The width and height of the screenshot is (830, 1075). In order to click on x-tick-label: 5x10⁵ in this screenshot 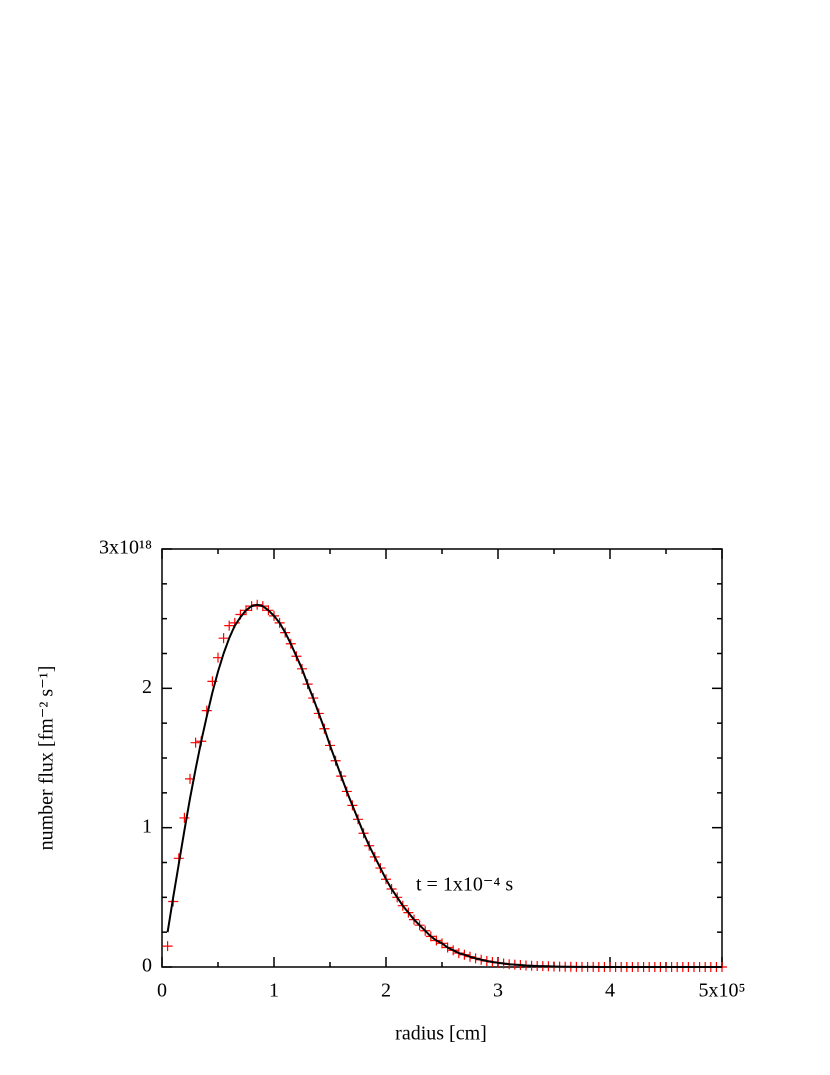, I will do `click(722, 991)`.